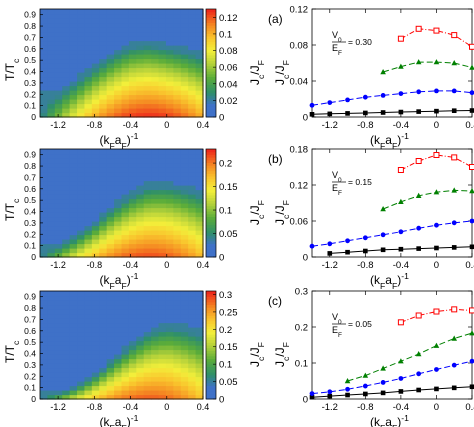 This screenshot has width=474, height=427. Describe the element at coordinates (131, 407) in the screenshot. I see `heatmap-xtick-label: -0.4` at that location.